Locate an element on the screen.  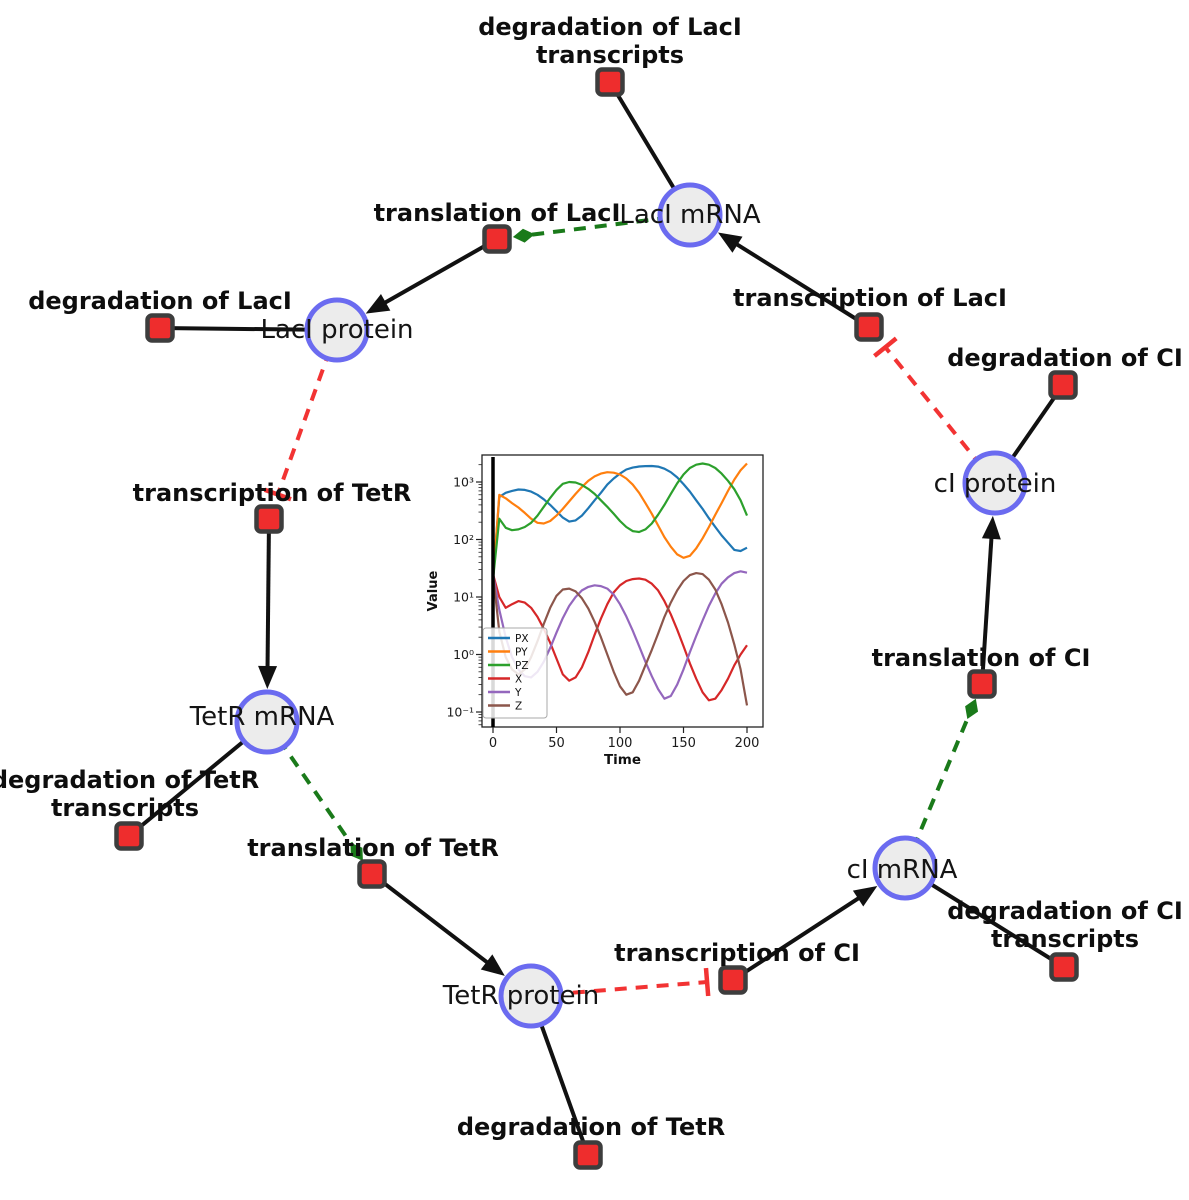
legend-label-y: Y is located at coordinates (518, 693).